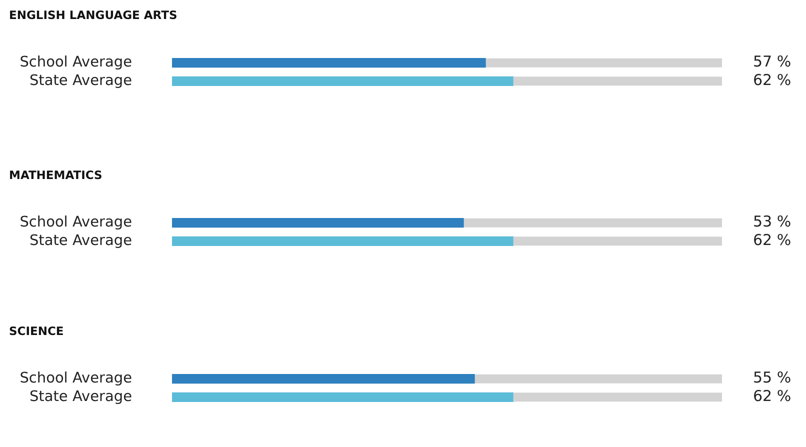 This screenshot has width=806, height=447. I want to click on text: SCIENCE, so click(36, 331).